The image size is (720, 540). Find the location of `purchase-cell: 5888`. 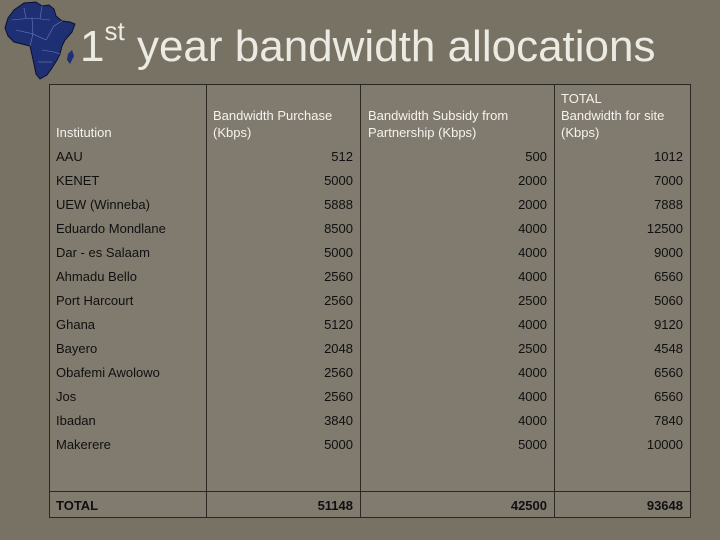

purchase-cell: 5888 is located at coordinates (338, 204).